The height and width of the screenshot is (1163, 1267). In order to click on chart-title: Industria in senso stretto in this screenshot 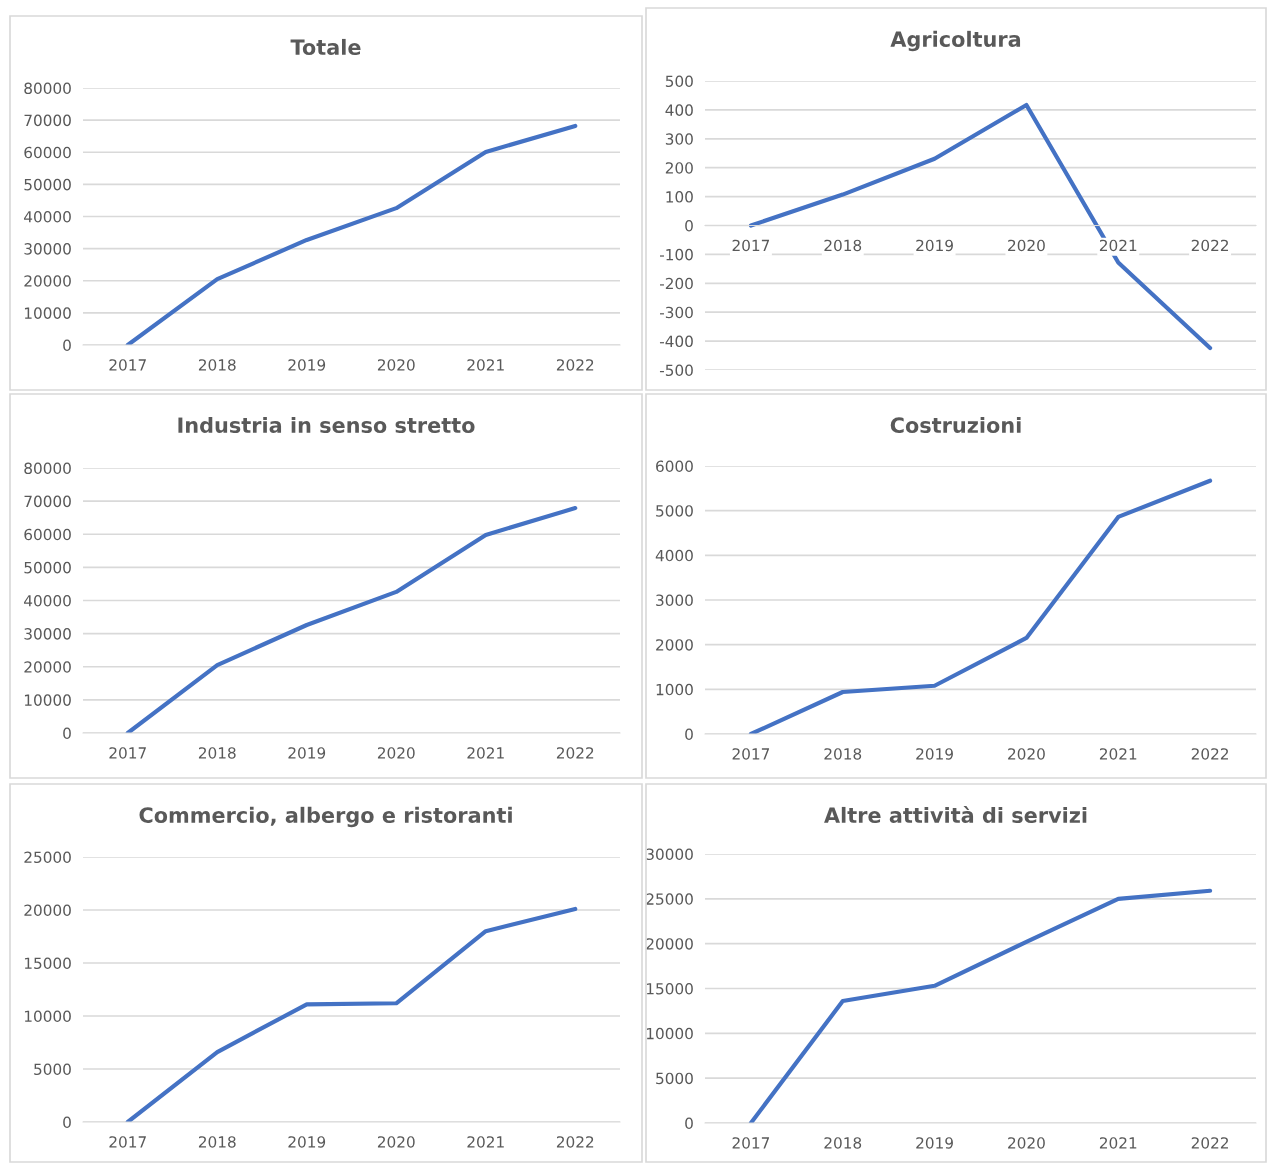, I will do `click(326, 425)`.